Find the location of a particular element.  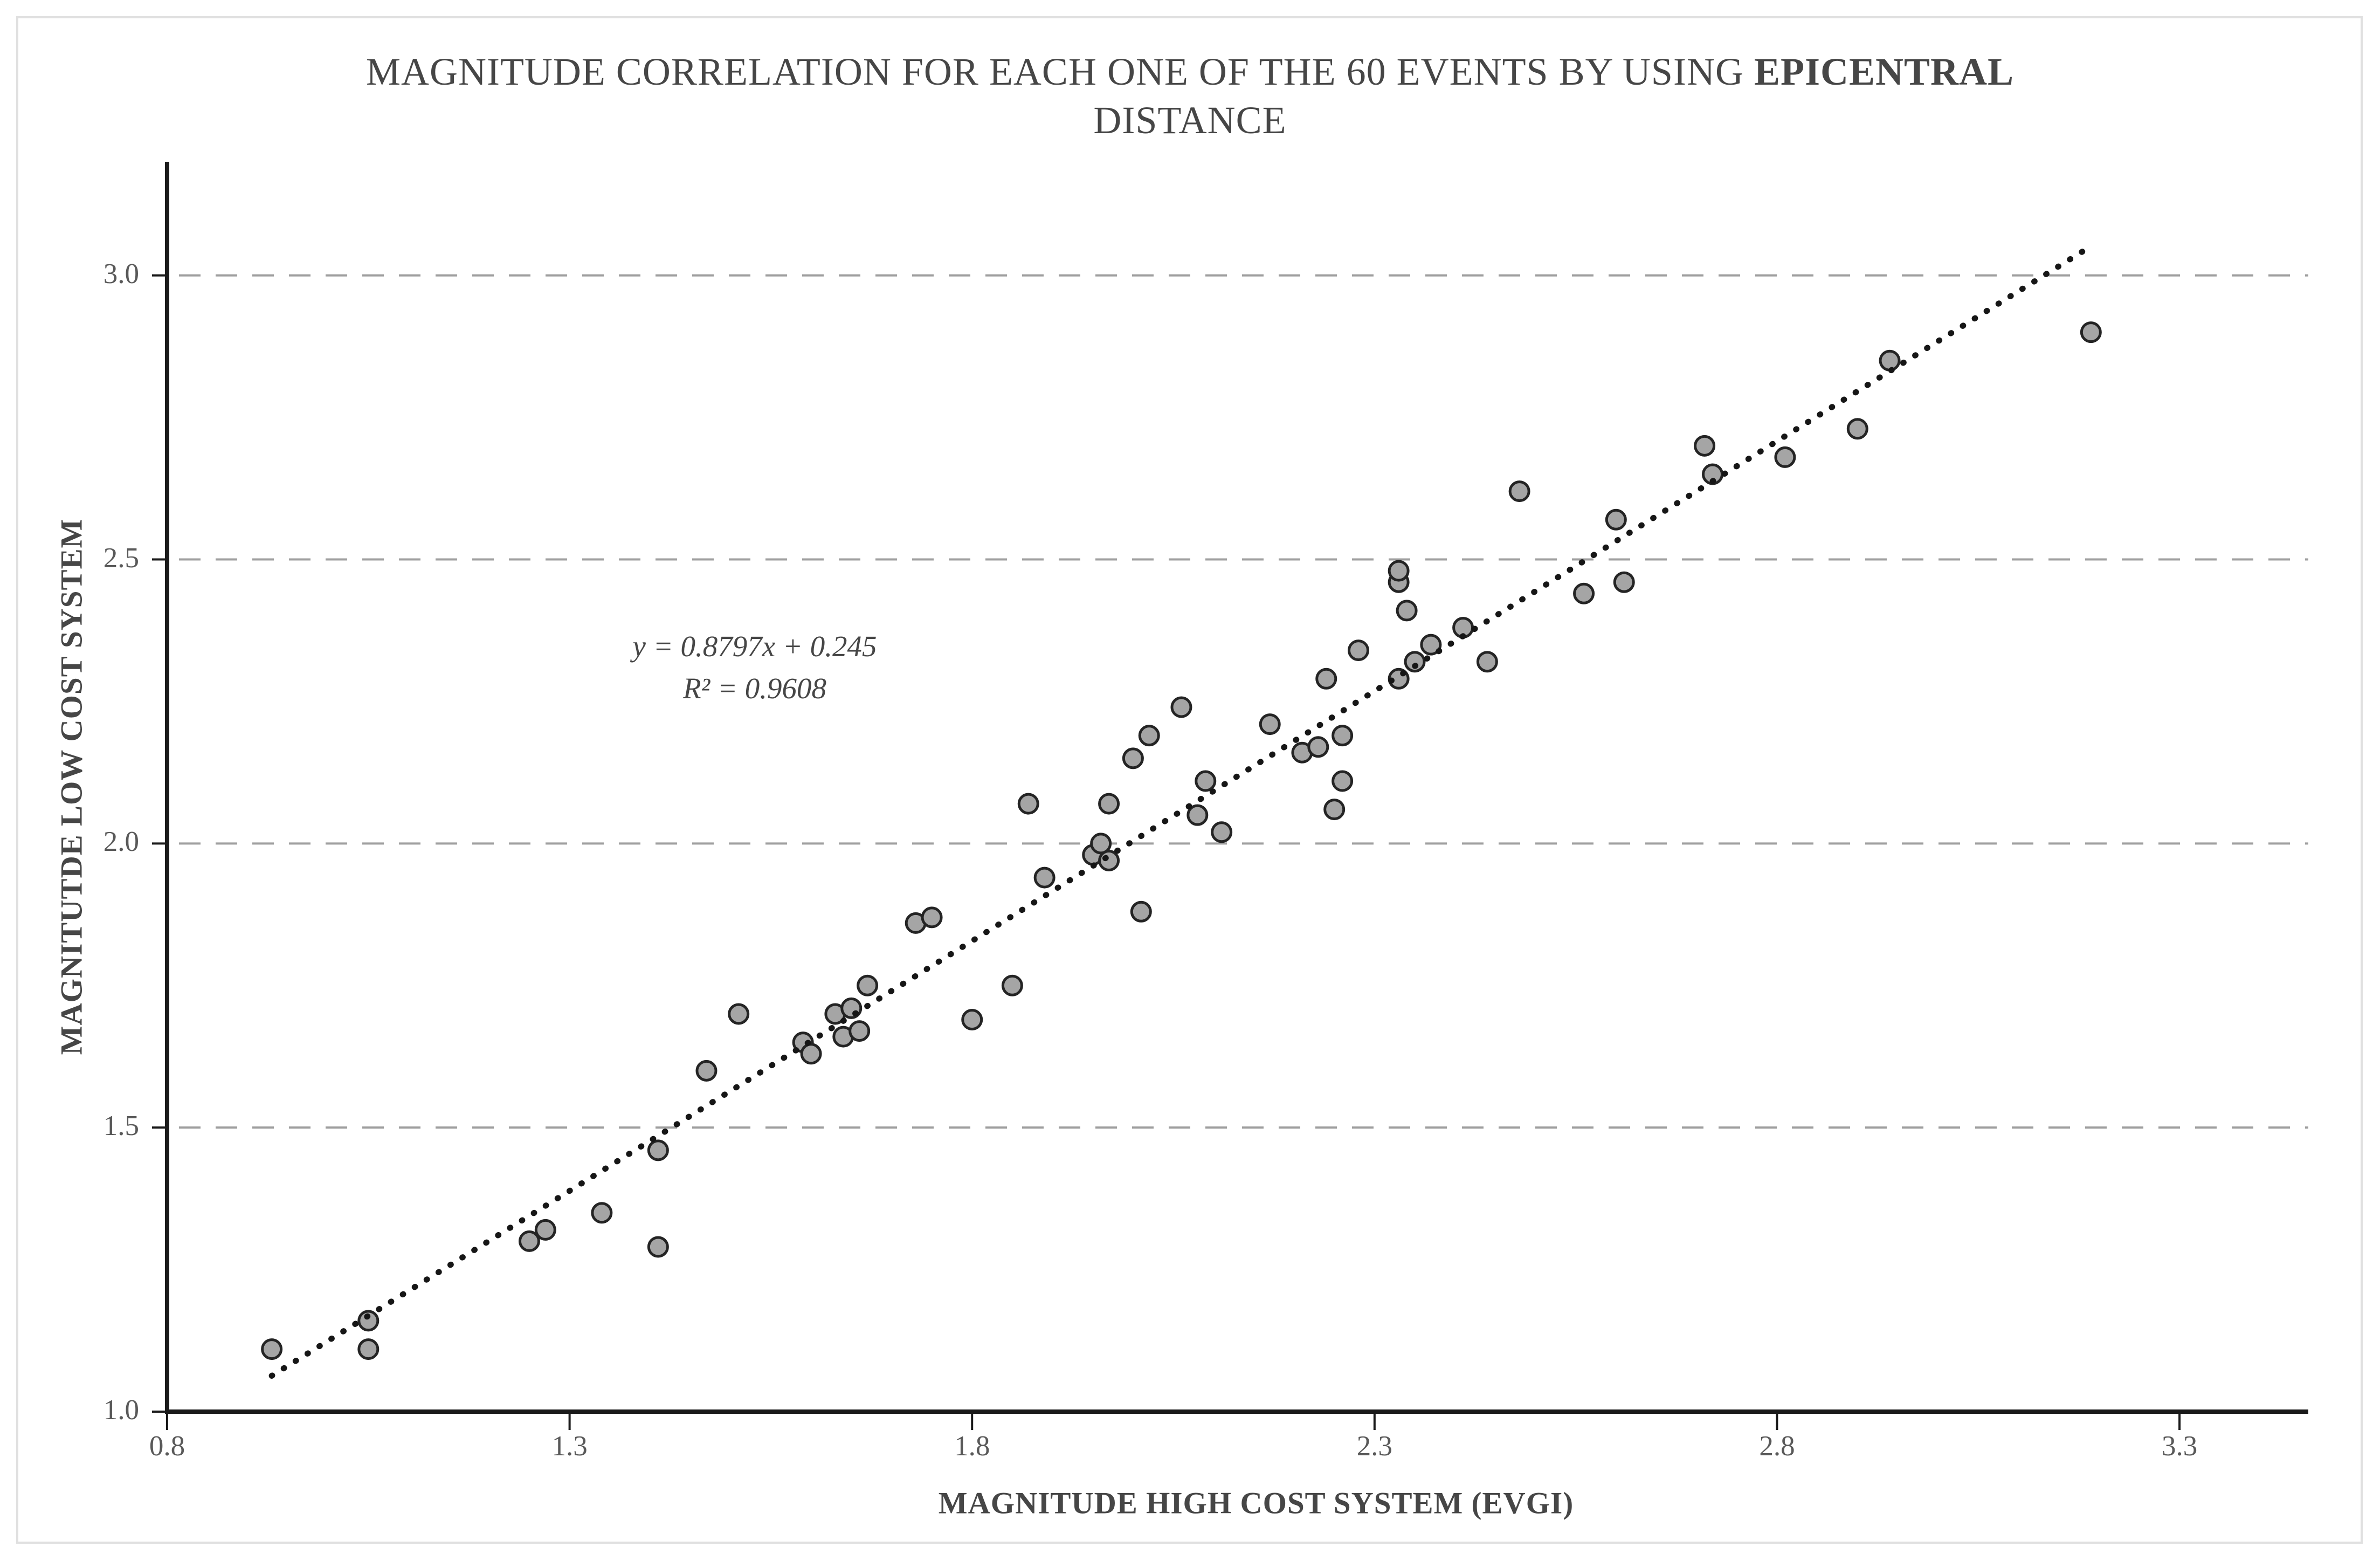

y-tick-label: 3.0 is located at coordinates (121, 274).